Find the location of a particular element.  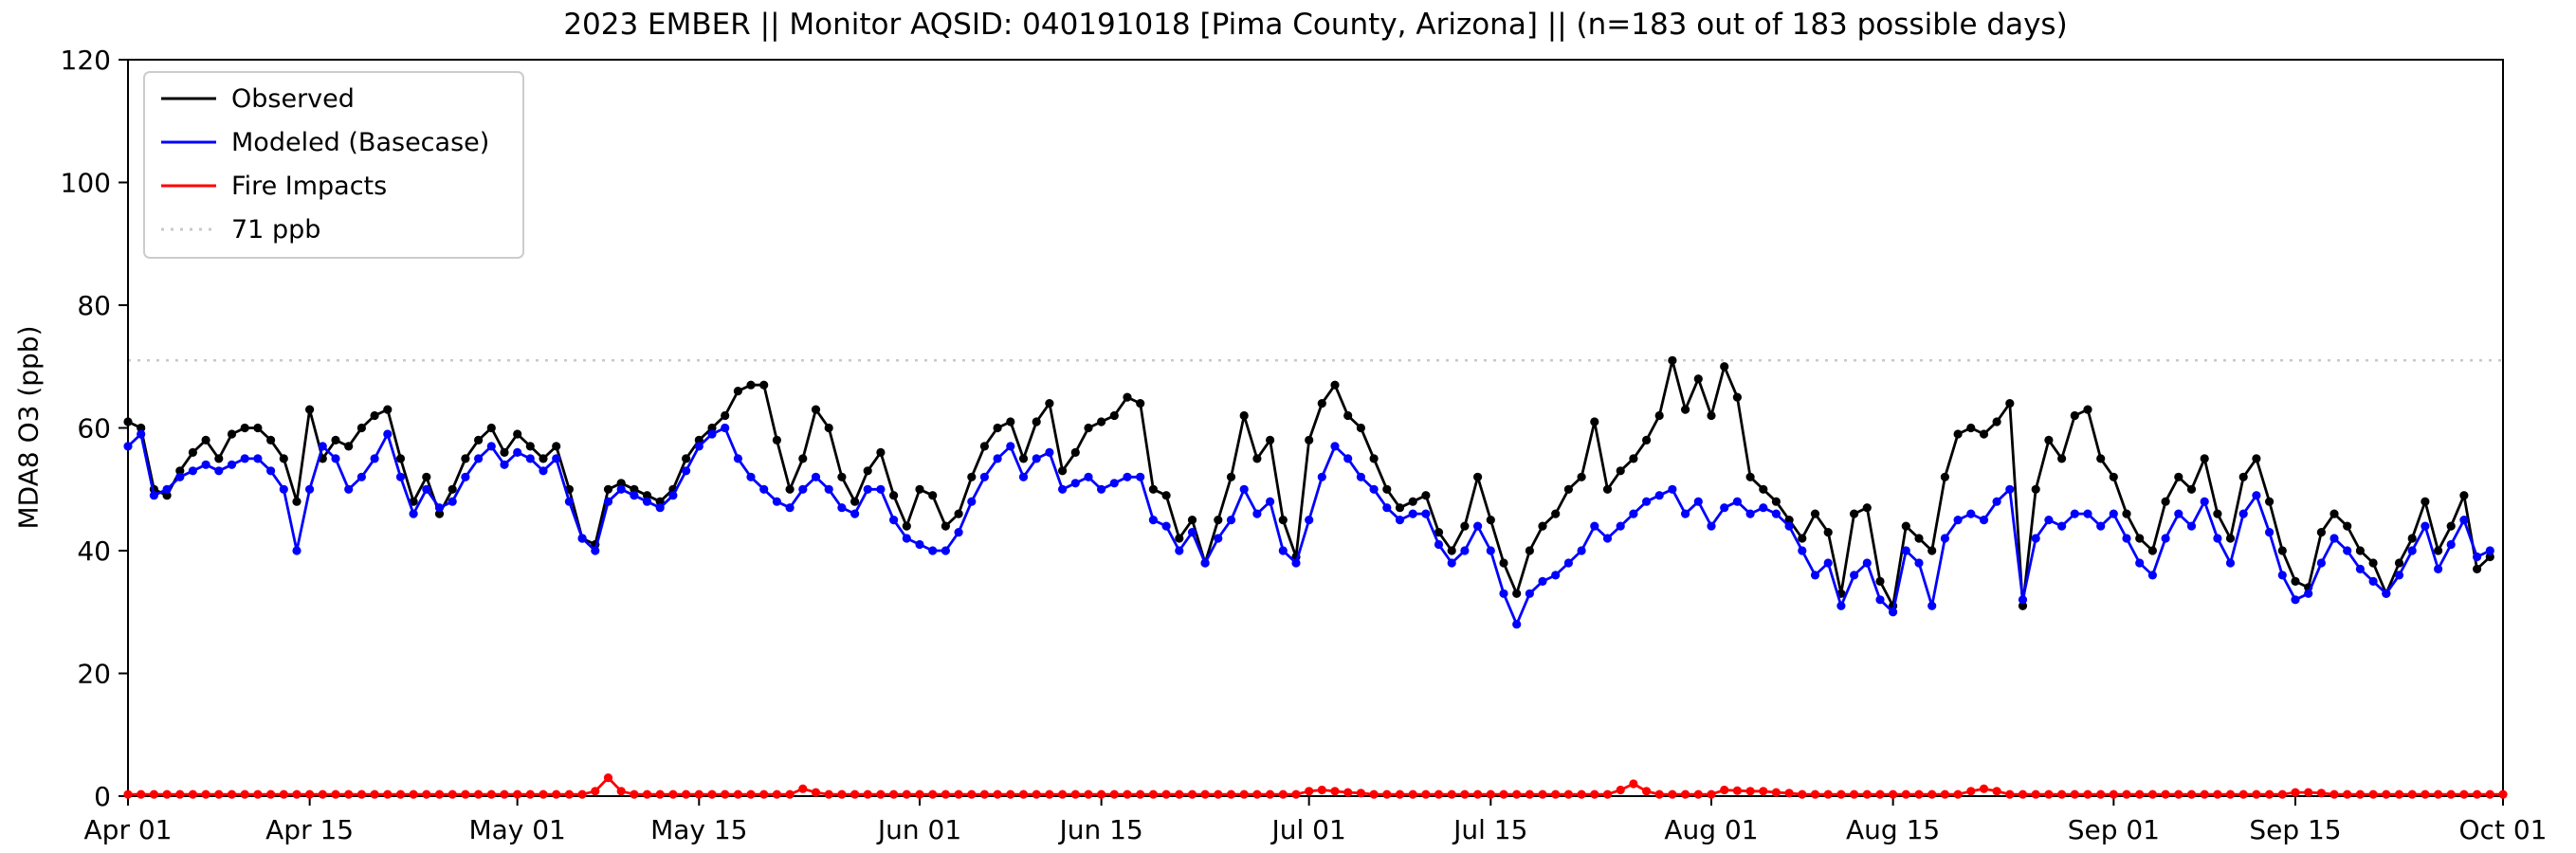

x-tick-label: Oct 01 is located at coordinates (2503, 829).